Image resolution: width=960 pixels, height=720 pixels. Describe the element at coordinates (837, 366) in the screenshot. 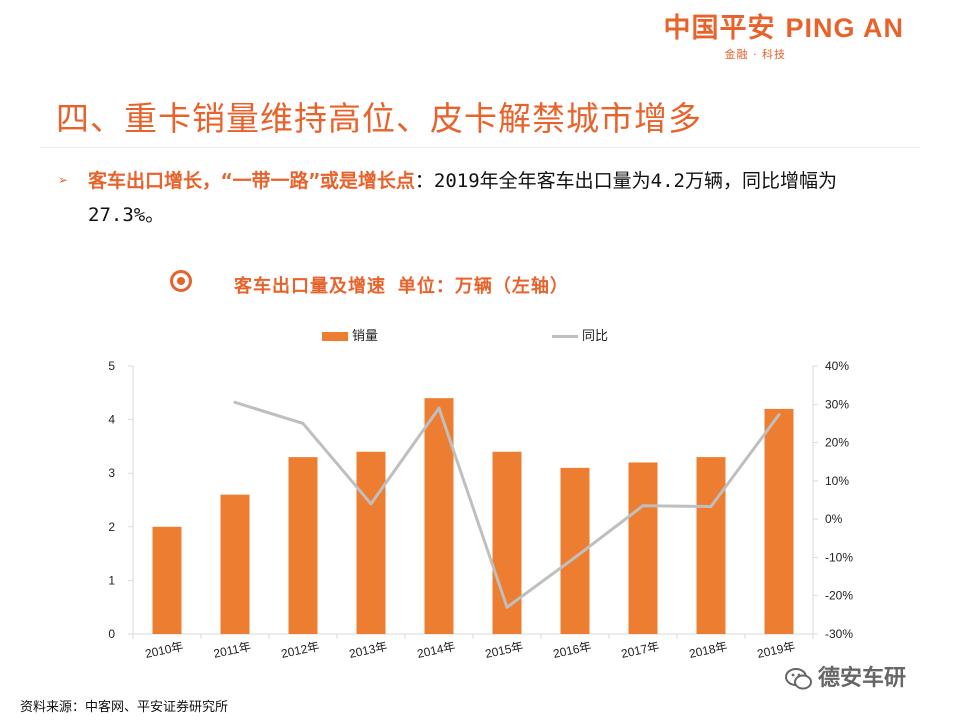

I see `y2-tick-label: 40%` at that location.